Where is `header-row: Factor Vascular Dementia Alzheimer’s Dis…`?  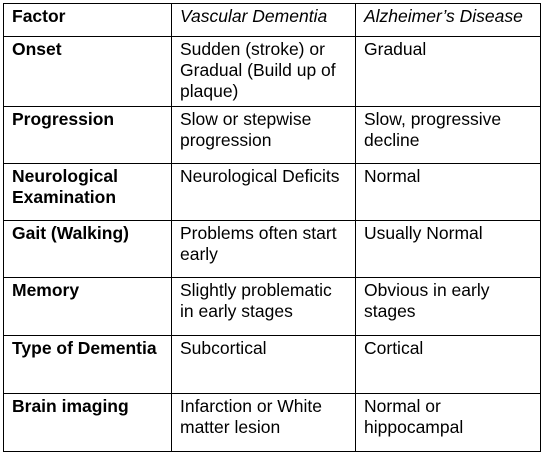
header-row: Factor Vascular Dementia Alzheimer’s Dis… is located at coordinates (272, 20).